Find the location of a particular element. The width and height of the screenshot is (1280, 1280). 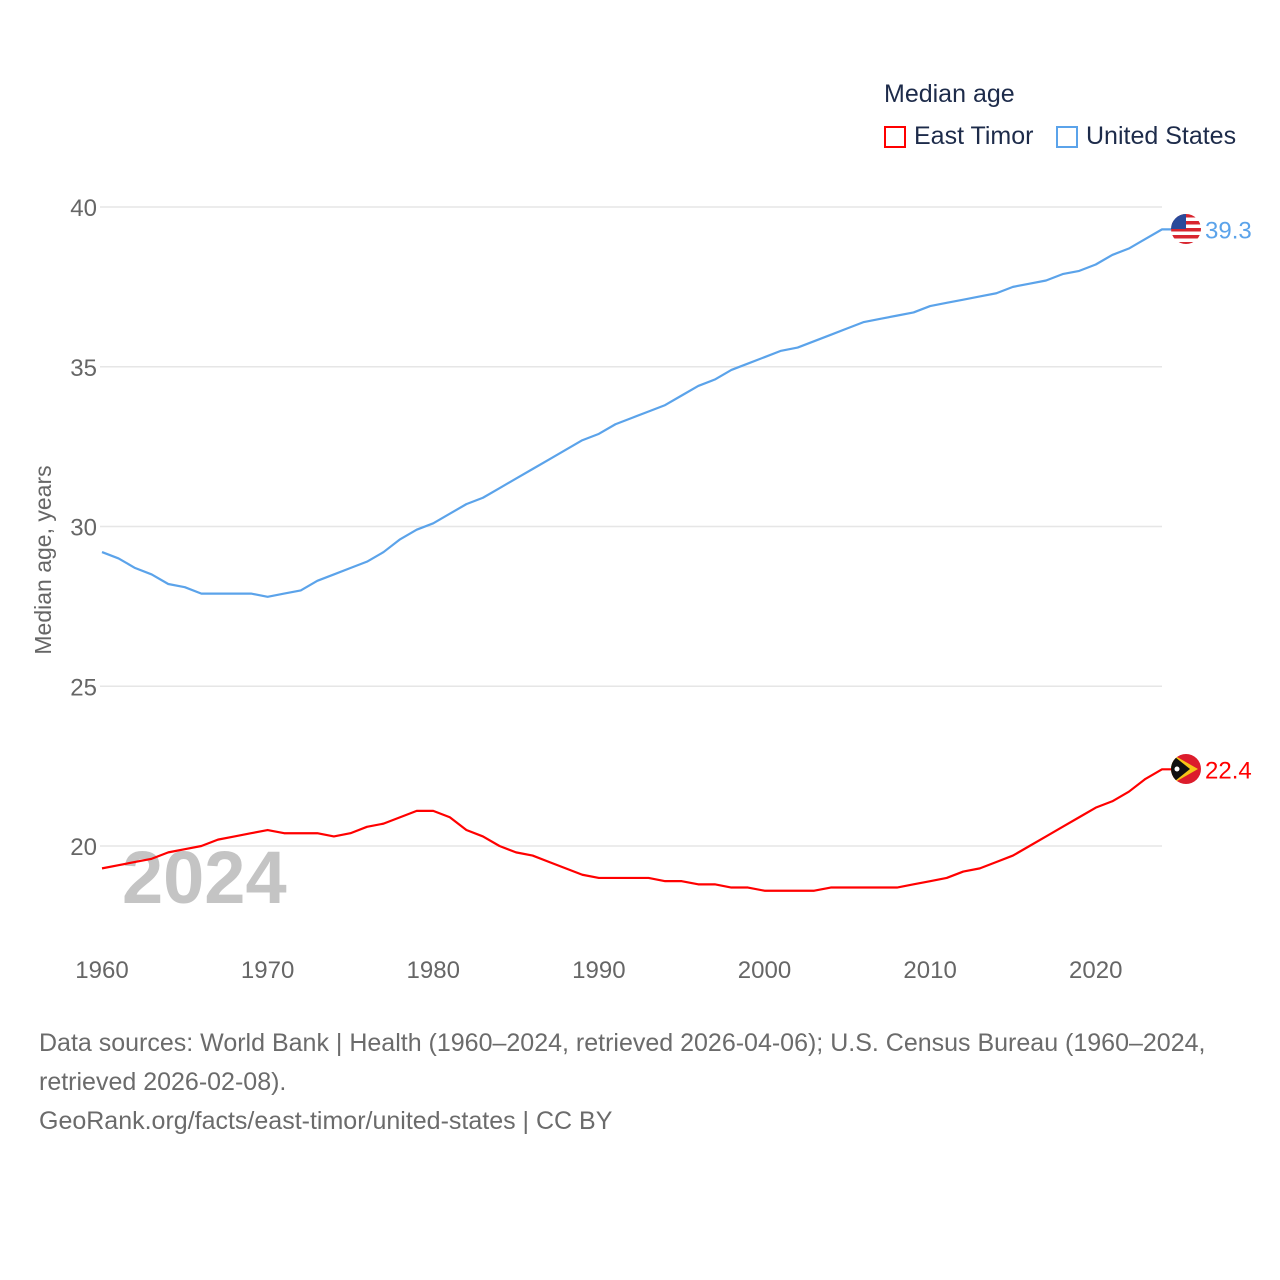

legend-item-united-states: United States is located at coordinates (1146, 136).